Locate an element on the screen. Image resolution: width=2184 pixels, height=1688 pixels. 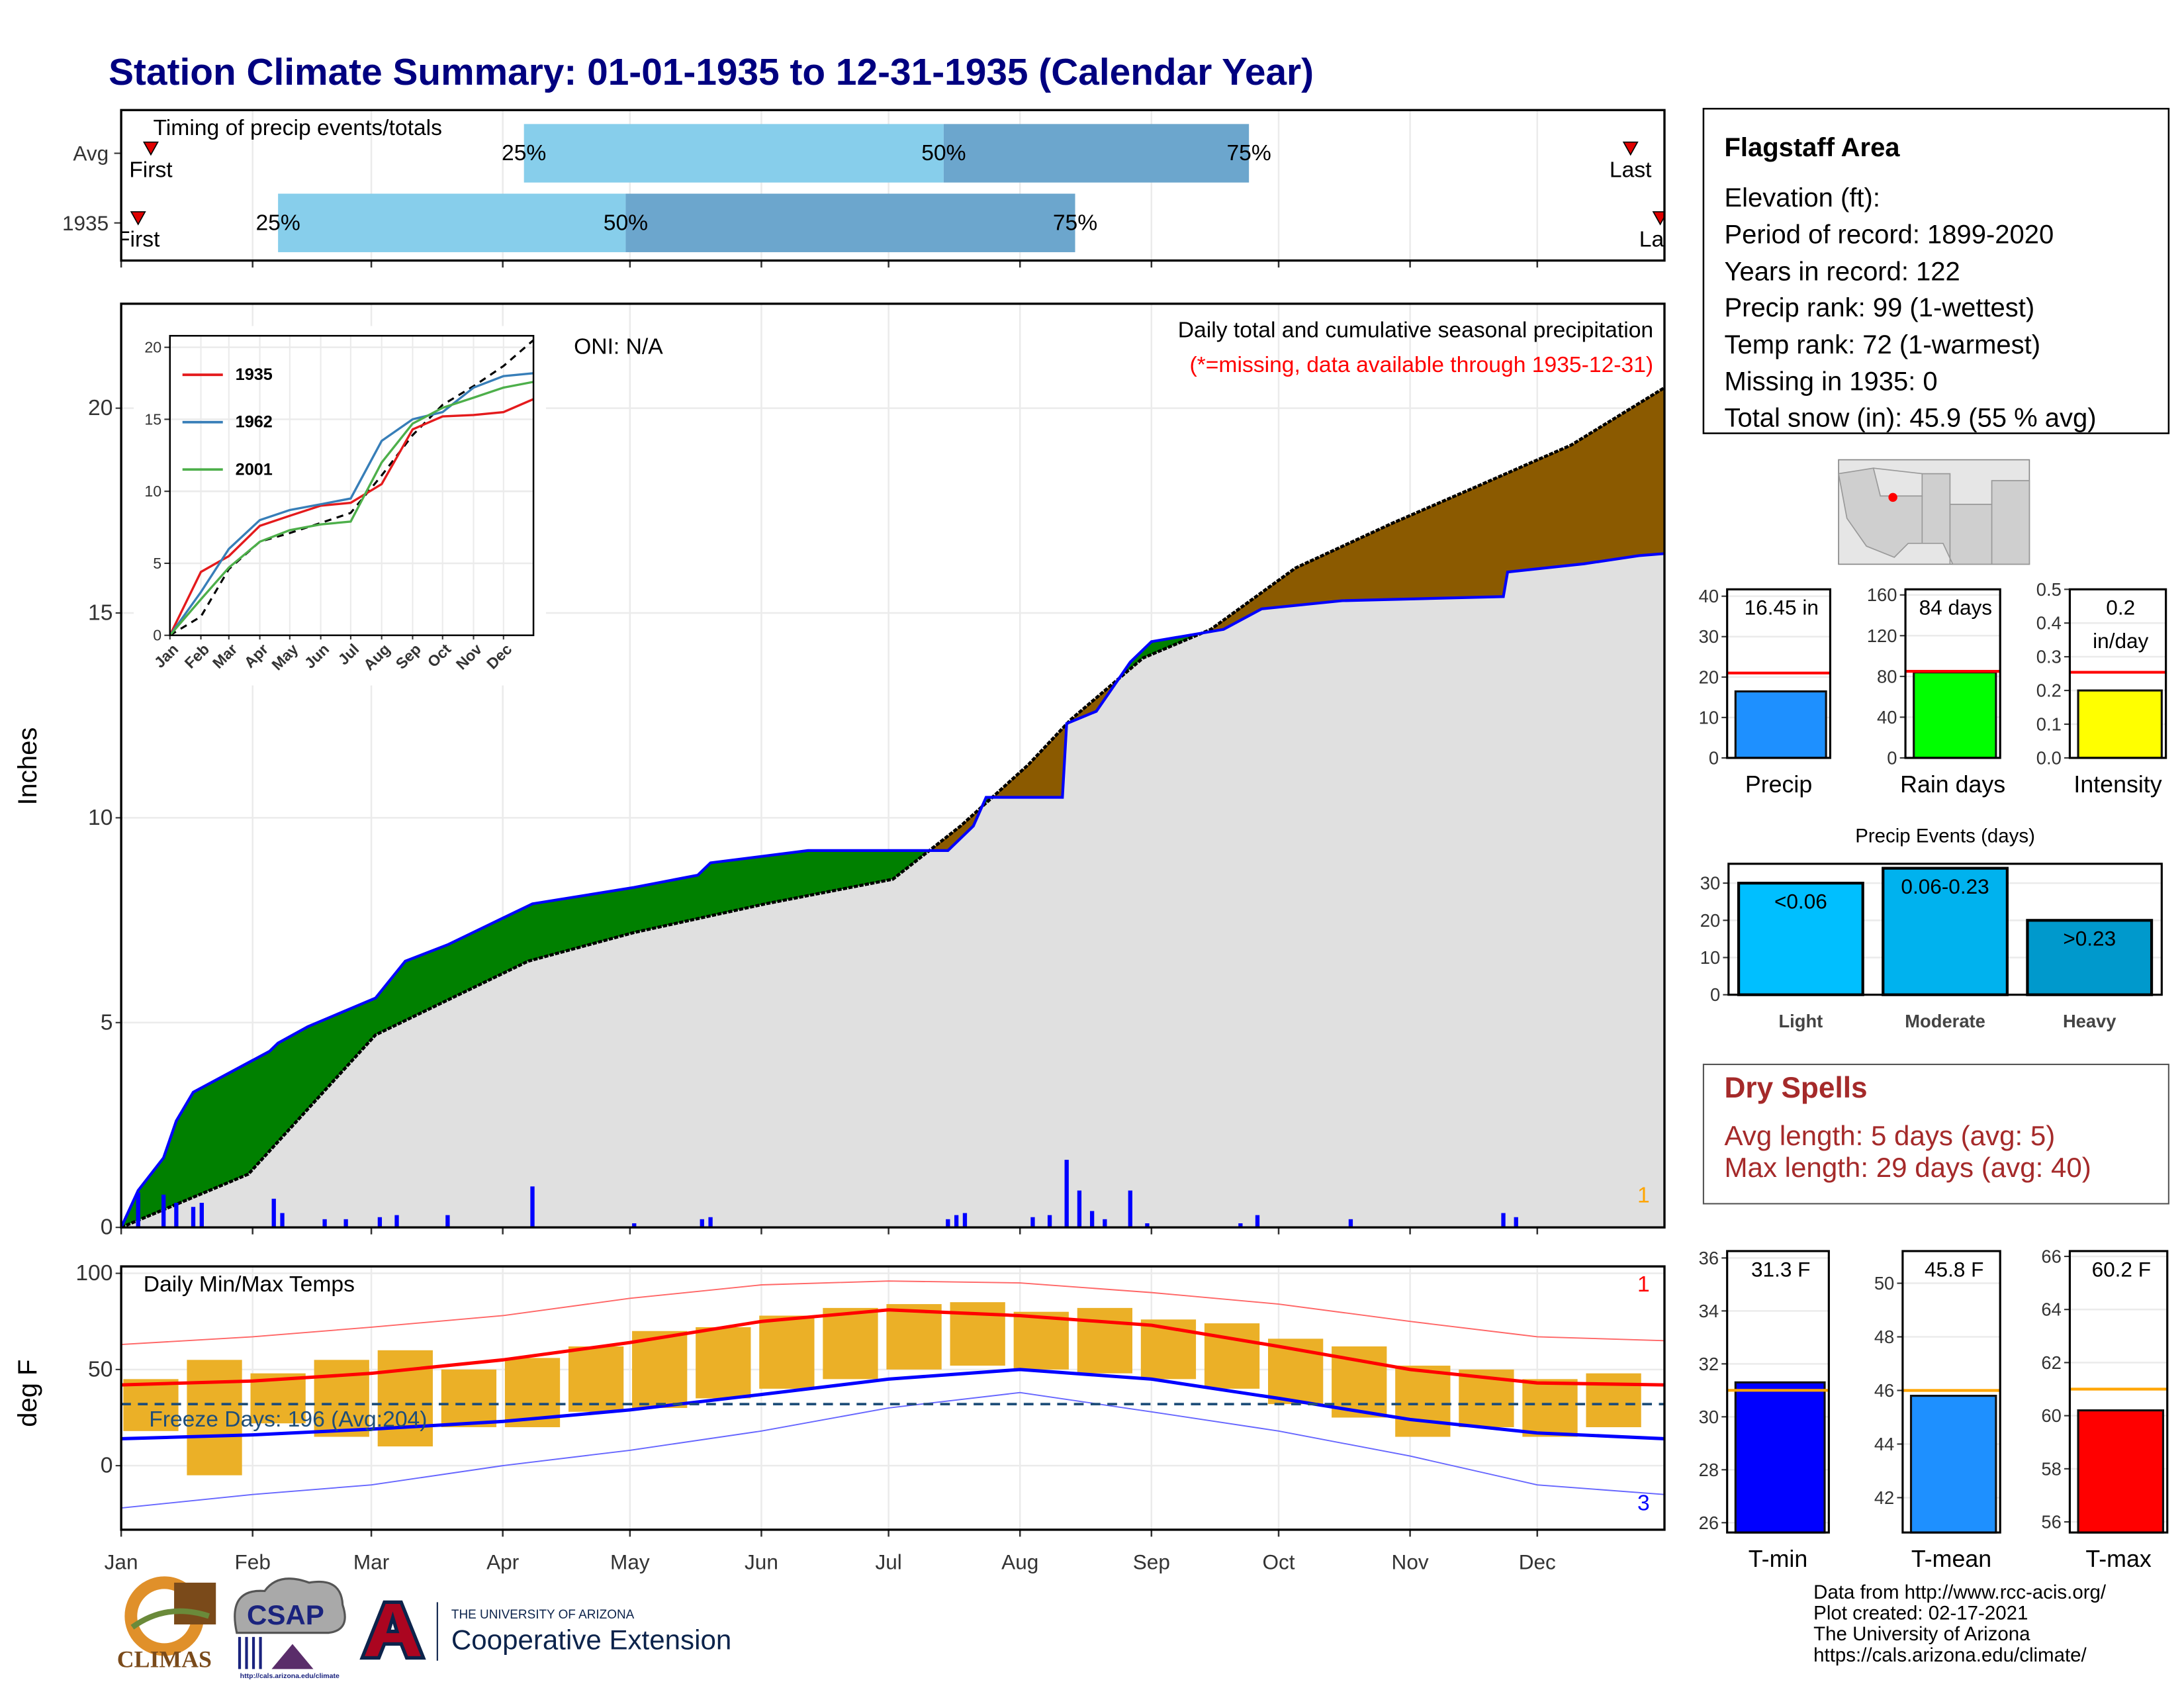
value-label: 45.8 F is located at coordinates (1954, 1269).